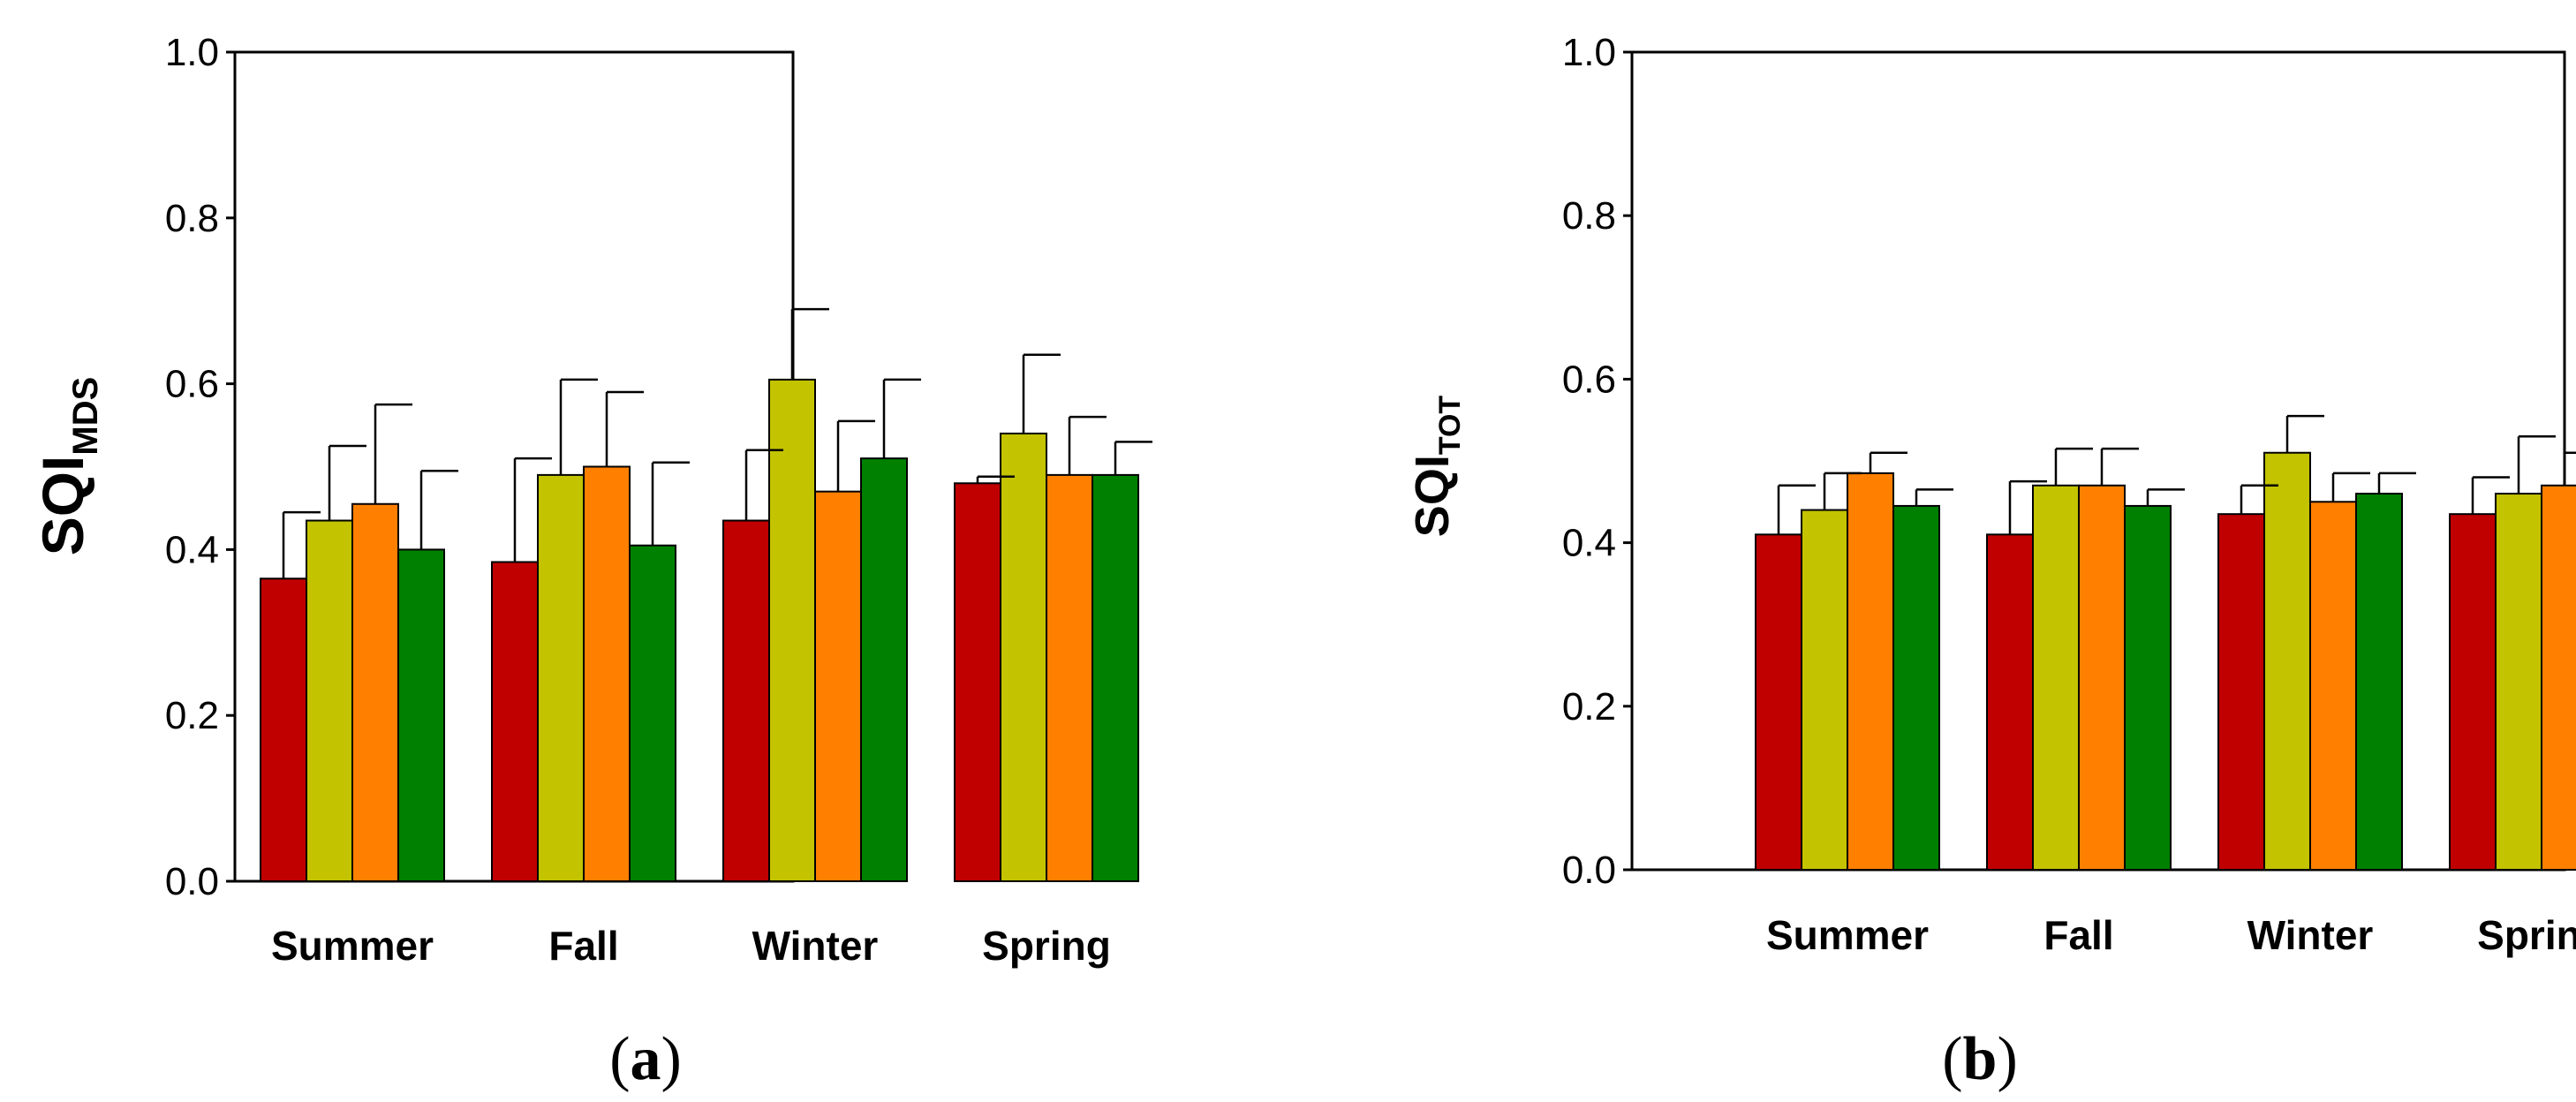  I want to click on y-axis-label: SQIMDS, so click(67, 466).